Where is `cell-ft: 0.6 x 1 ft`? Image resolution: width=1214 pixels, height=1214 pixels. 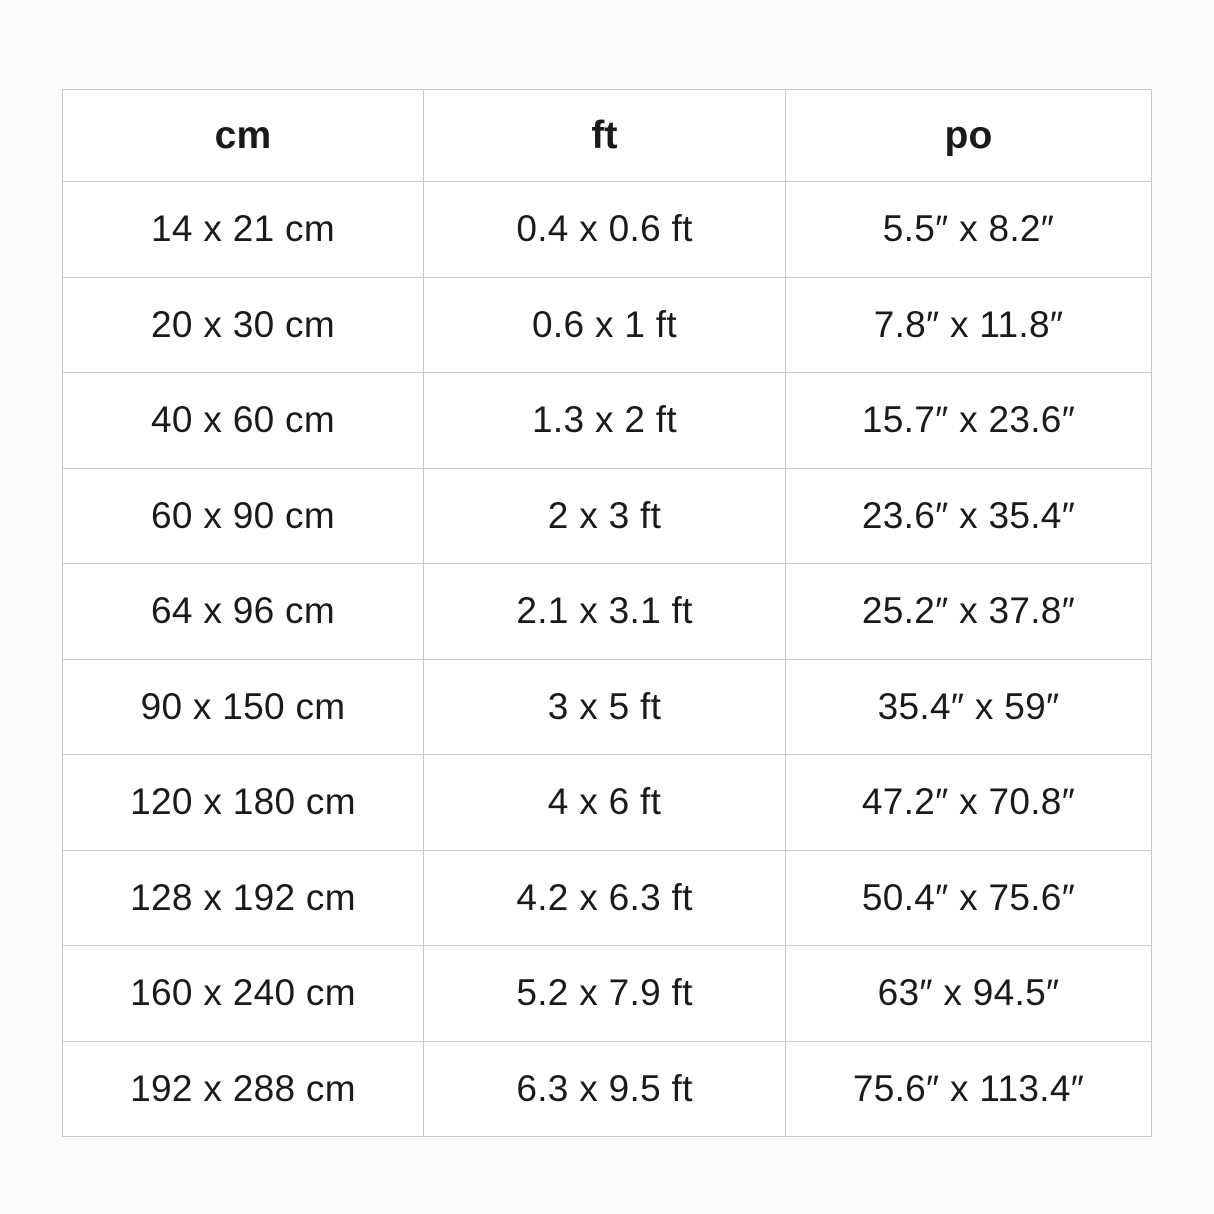 cell-ft: 0.6 x 1 ft is located at coordinates (604, 324).